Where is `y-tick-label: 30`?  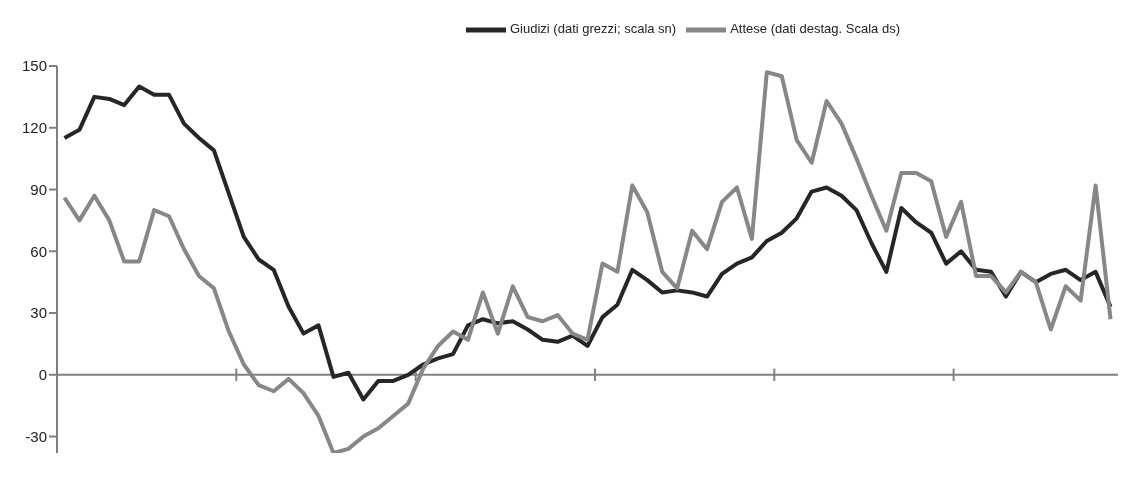 y-tick-label: 30 is located at coordinates (38, 313).